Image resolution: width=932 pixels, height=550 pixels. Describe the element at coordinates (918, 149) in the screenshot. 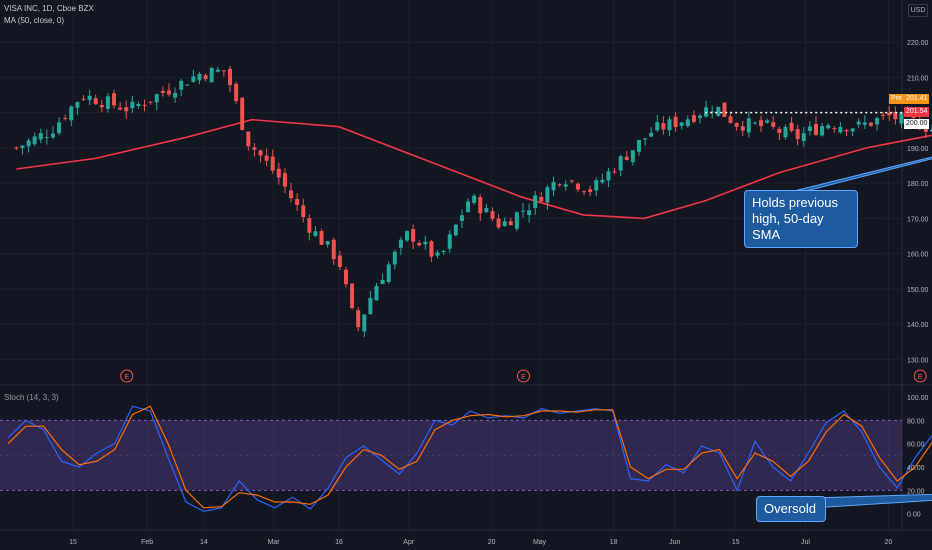

I see `price-tick-label: 190.00` at that location.